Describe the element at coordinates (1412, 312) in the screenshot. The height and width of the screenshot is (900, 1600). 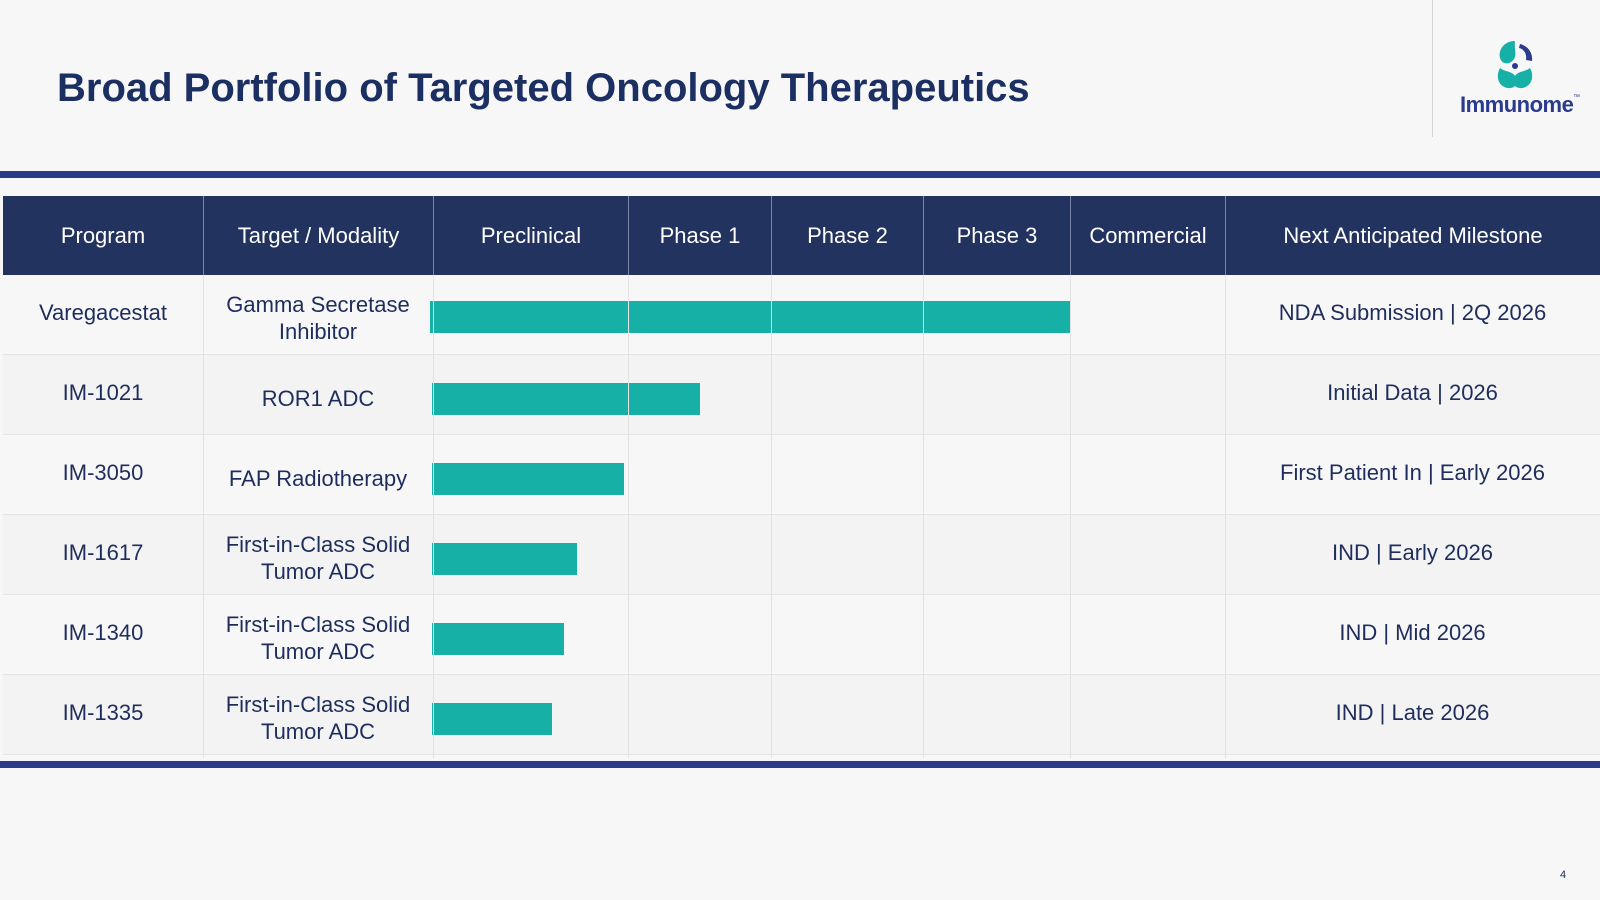
I see `next-milestone: NDA Submission | 2Q 2026` at that location.